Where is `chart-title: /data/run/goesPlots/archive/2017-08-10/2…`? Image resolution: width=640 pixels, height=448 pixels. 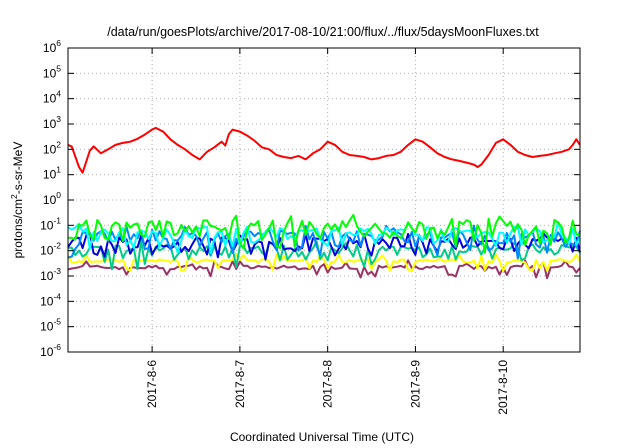
chart-title: /data/run/goesPlots/archive/2017-08-10/2… is located at coordinates (323, 32).